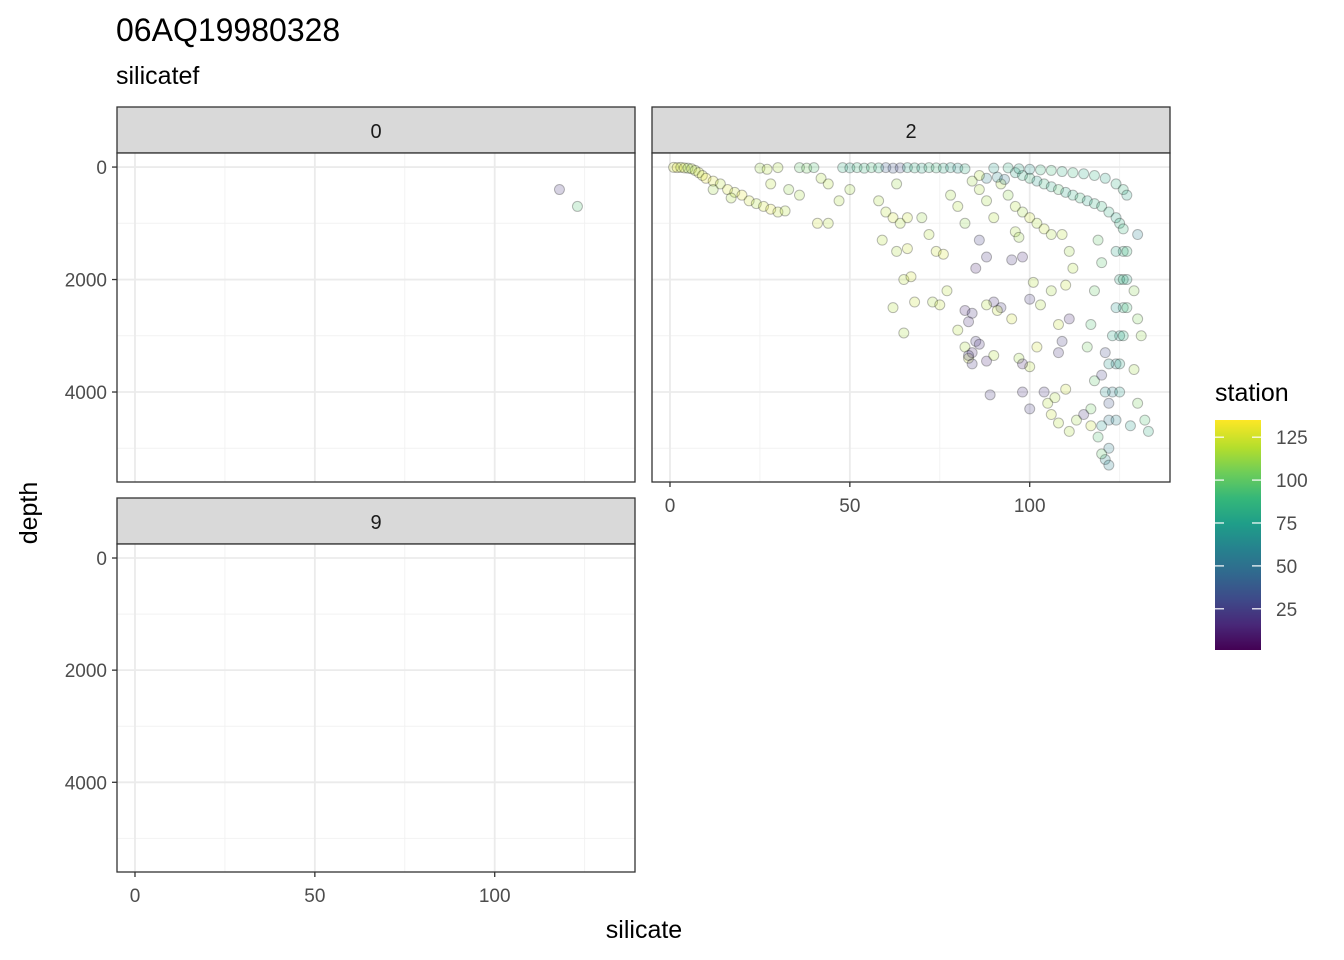 Image resolution: width=1344 pixels, height=960 pixels. What do you see at coordinates (1286, 610) in the screenshot?
I see `colorbar-label: 25` at bounding box center [1286, 610].